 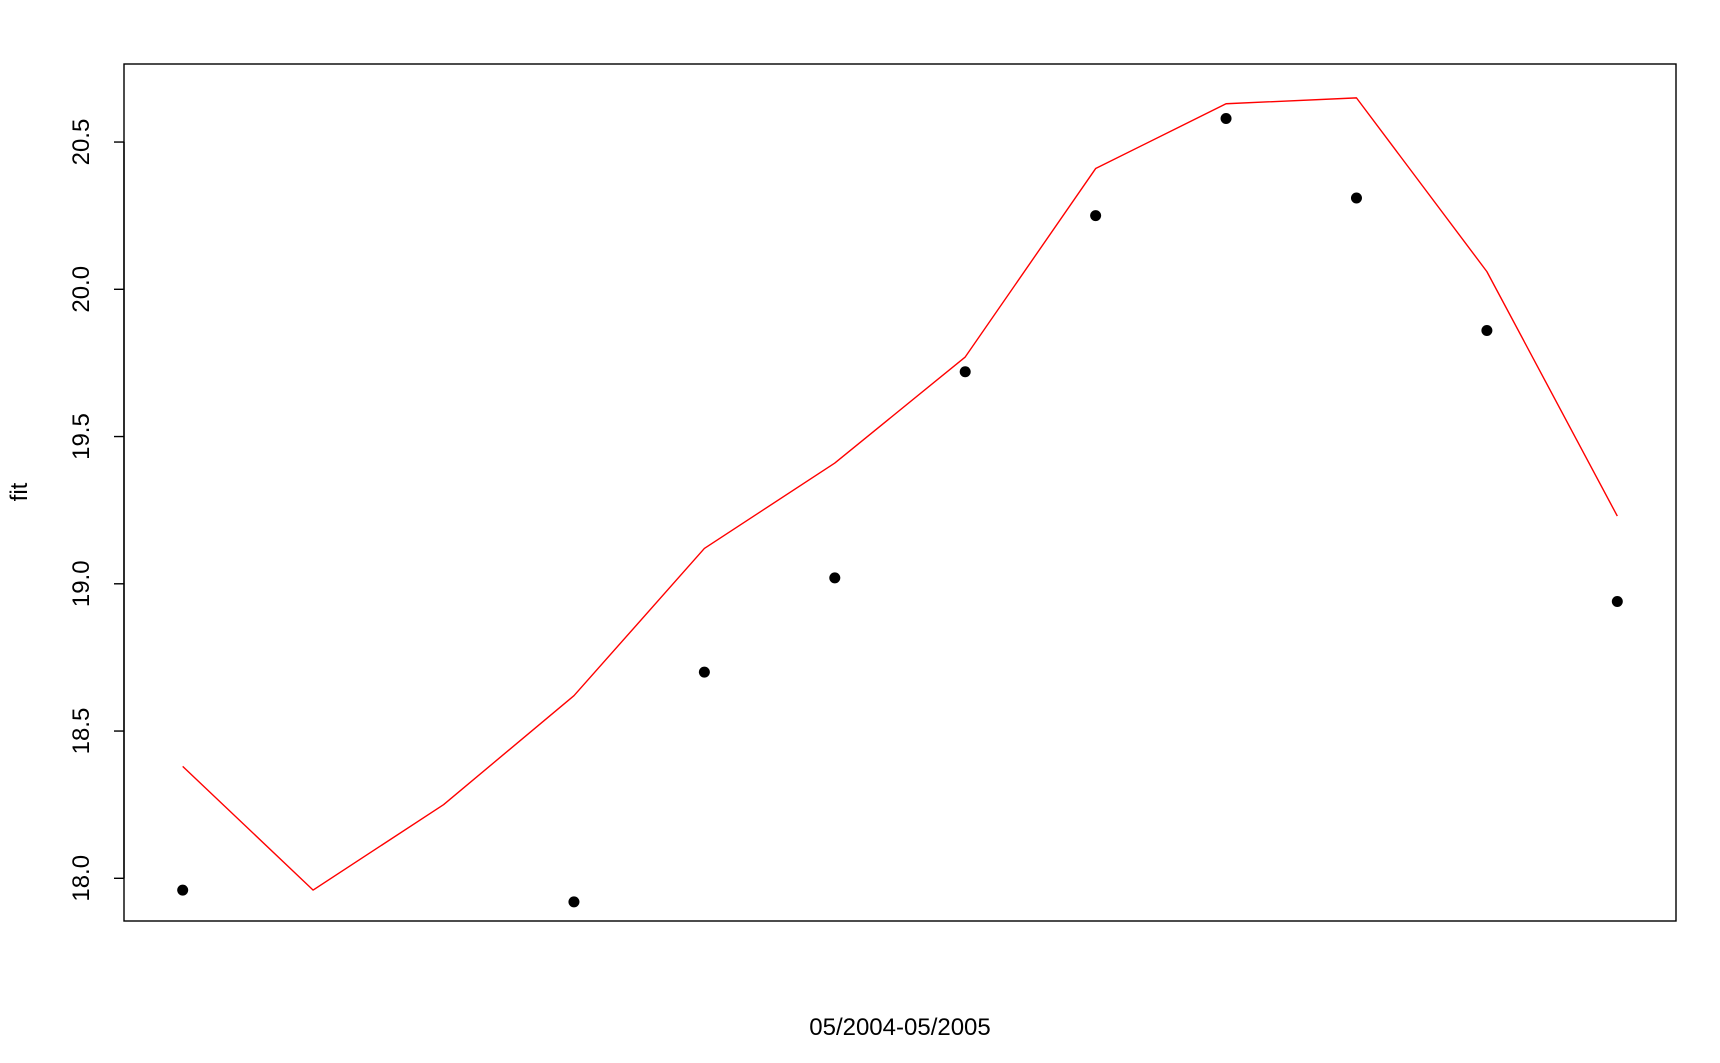 What do you see at coordinates (81, 289) in the screenshot?
I see `y-tick-label: 20.0` at bounding box center [81, 289].